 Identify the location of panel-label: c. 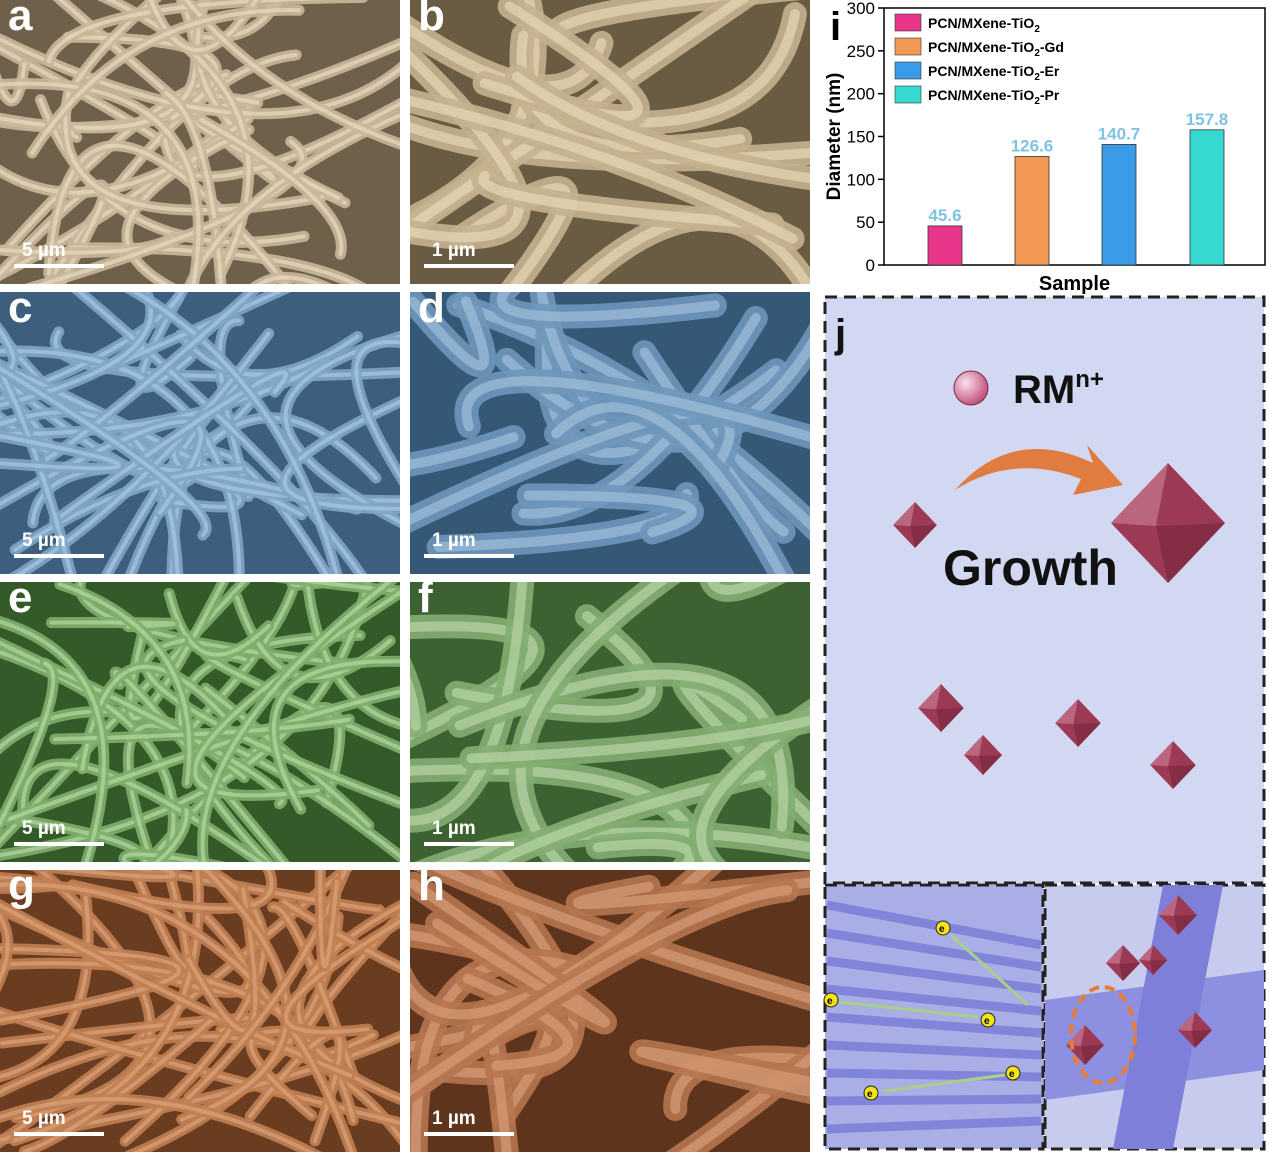
(20, 312).